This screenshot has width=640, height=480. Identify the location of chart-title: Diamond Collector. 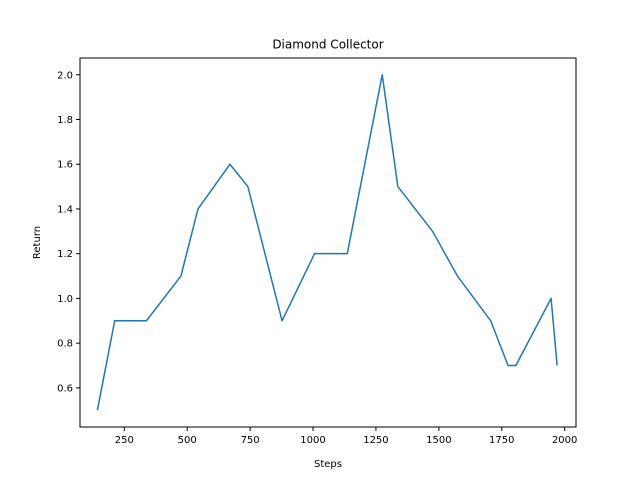
(327, 45).